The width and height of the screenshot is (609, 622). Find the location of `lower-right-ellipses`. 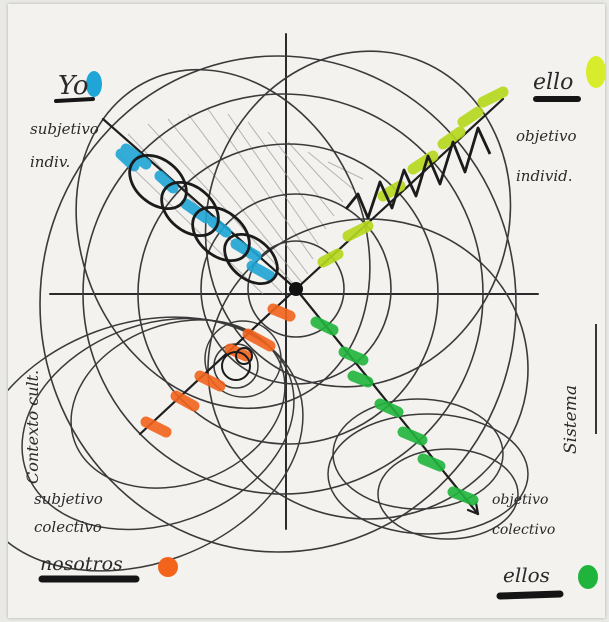

lower-right-ellipses is located at coordinates (428, 469).